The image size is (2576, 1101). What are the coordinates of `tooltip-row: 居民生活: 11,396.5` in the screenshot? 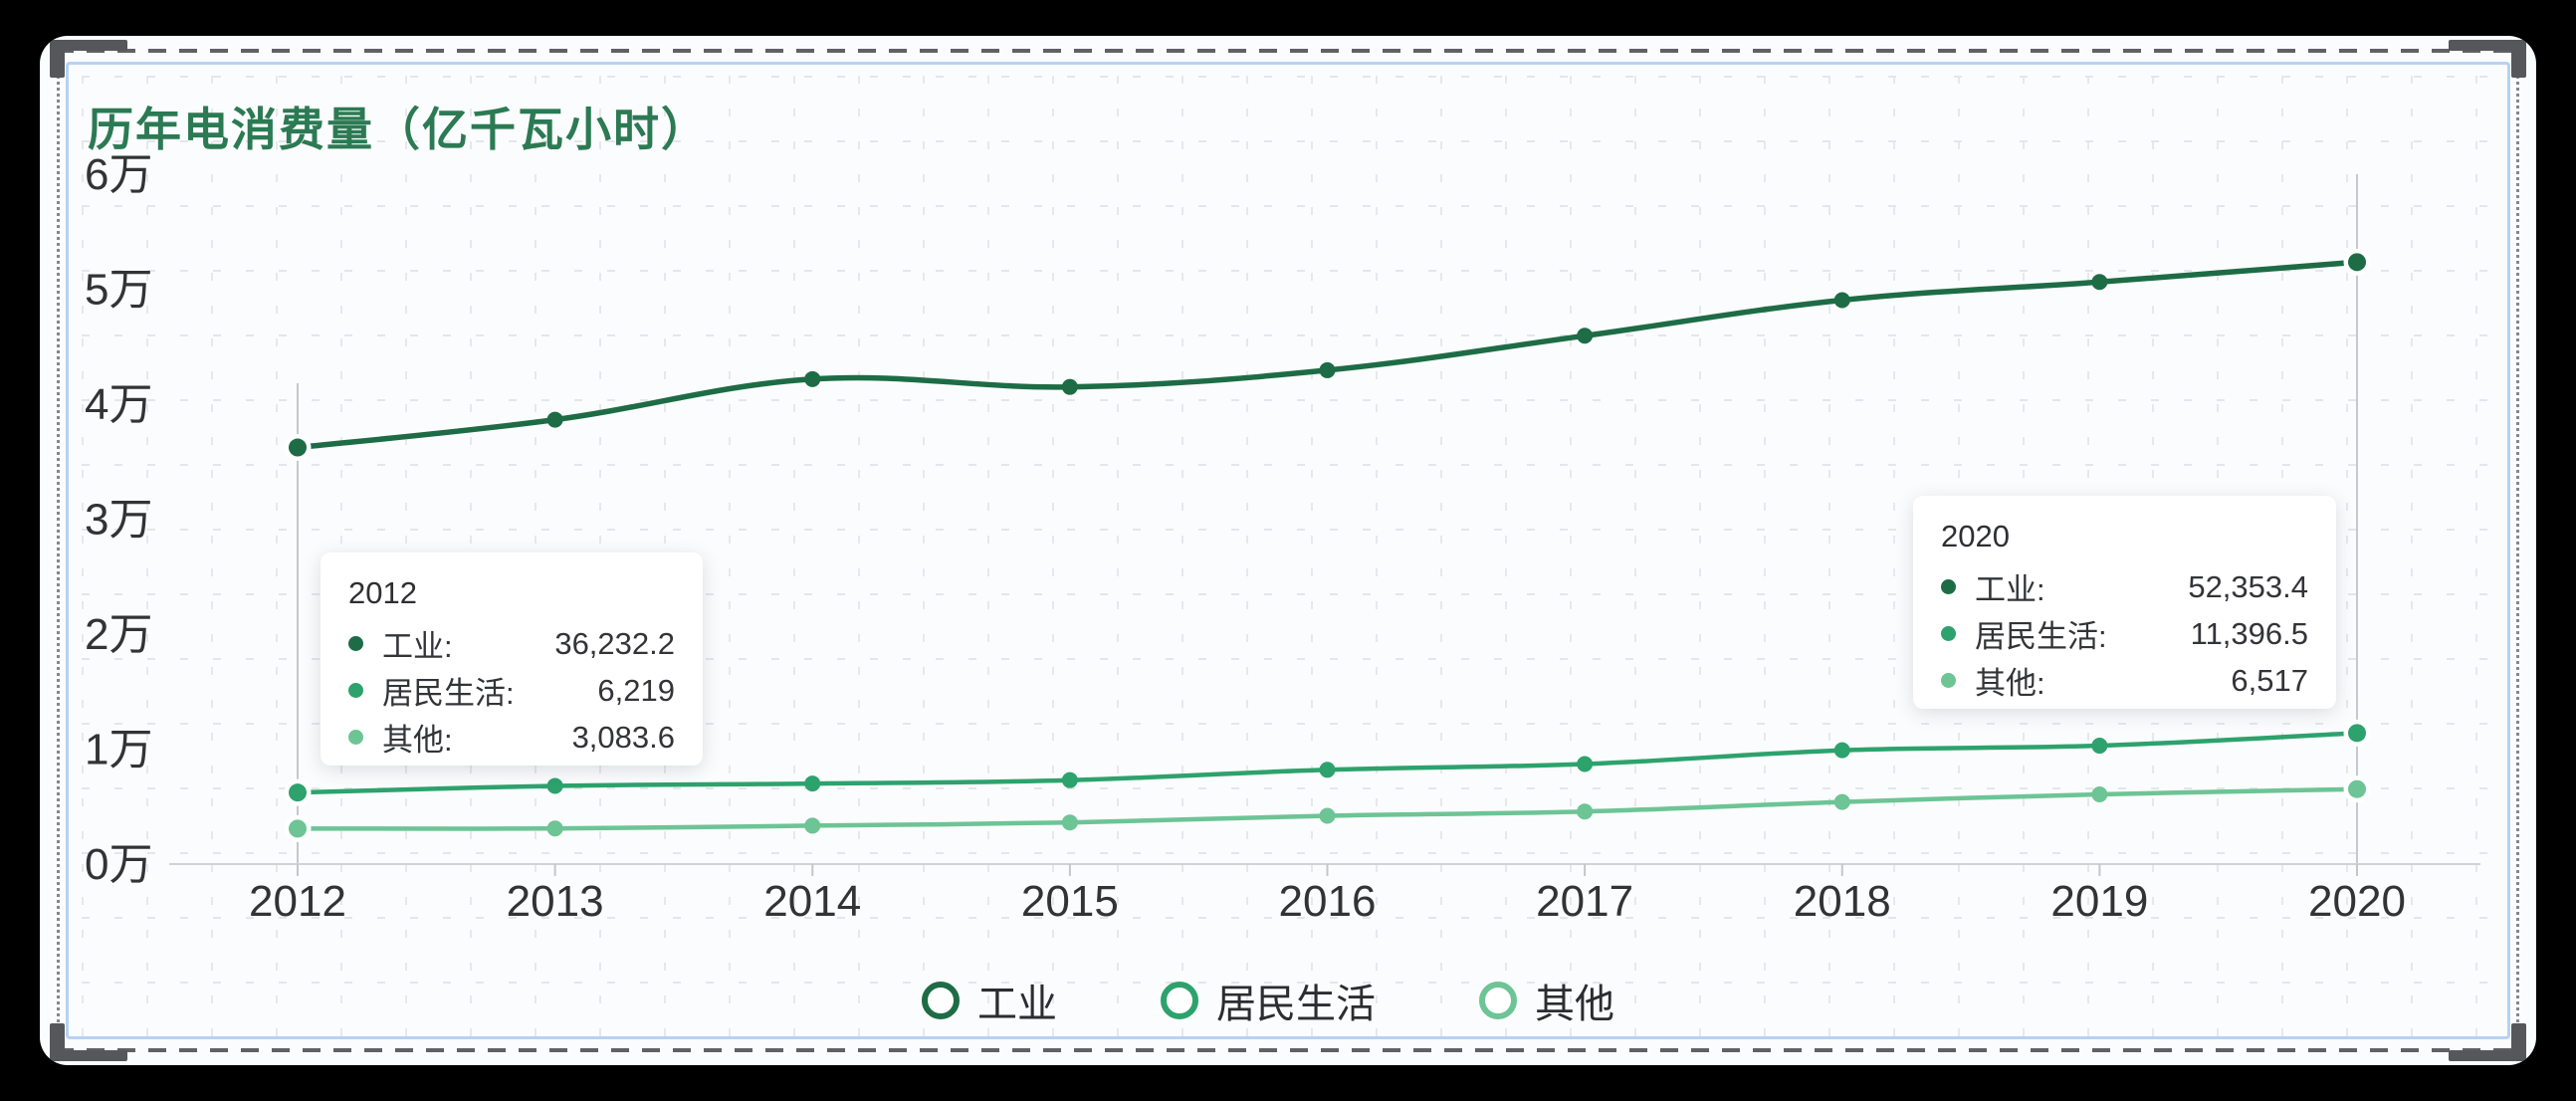 It's located at (2124, 633).